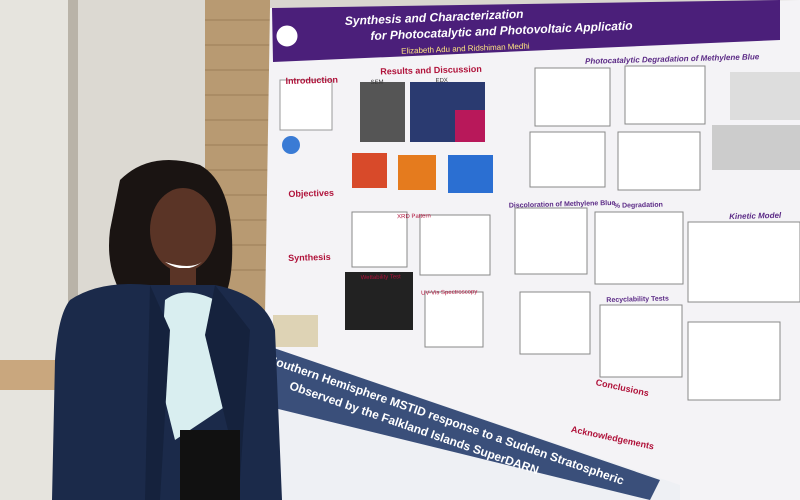 This screenshot has width=800, height=500. Describe the element at coordinates (183, 230) in the screenshot. I see `face` at that location.